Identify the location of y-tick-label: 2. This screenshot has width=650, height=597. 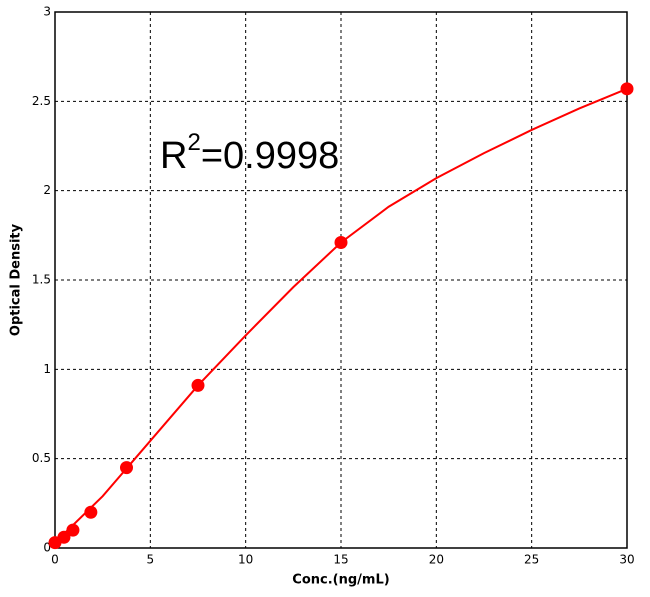
(47, 190).